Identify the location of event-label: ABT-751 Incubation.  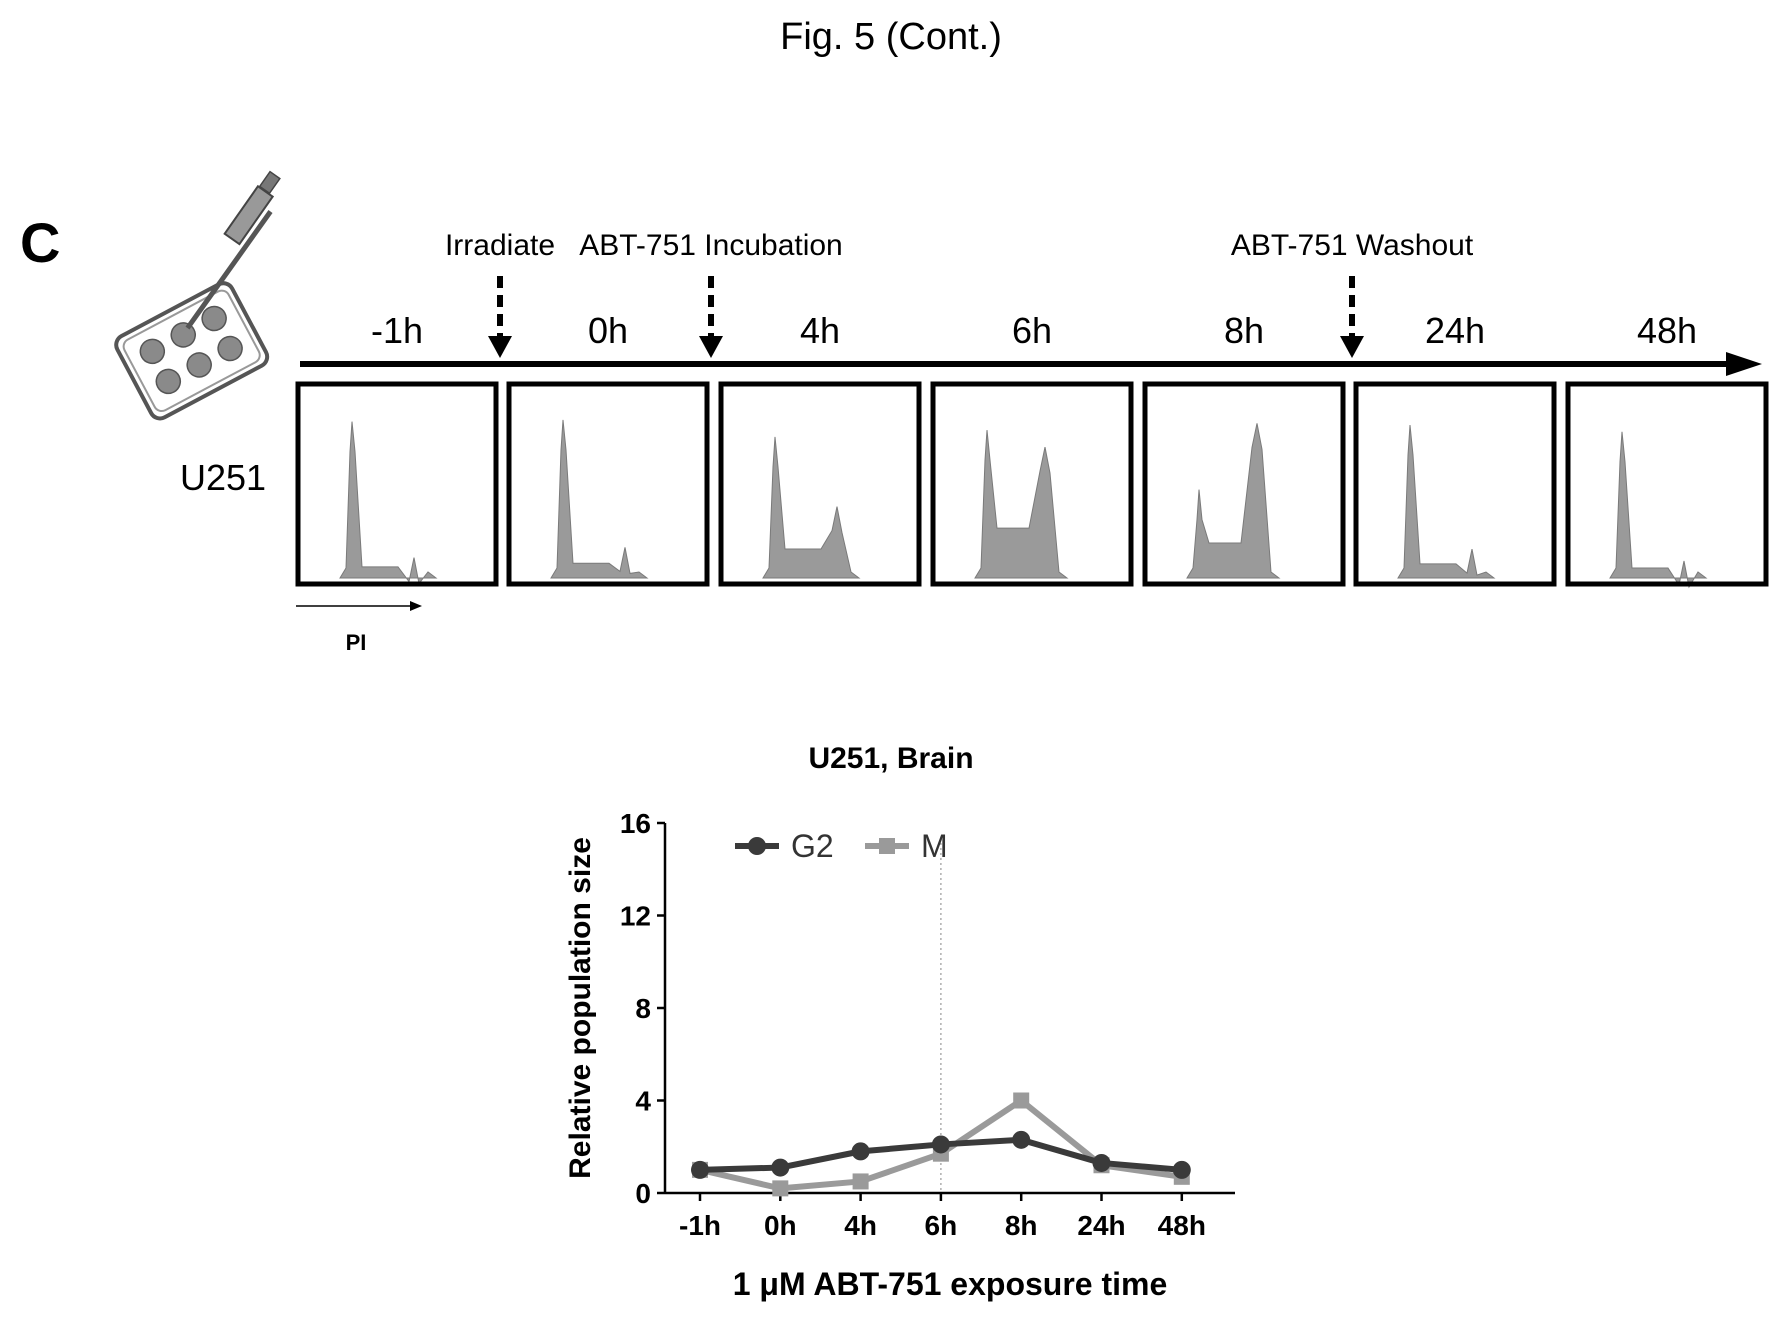
(711, 245).